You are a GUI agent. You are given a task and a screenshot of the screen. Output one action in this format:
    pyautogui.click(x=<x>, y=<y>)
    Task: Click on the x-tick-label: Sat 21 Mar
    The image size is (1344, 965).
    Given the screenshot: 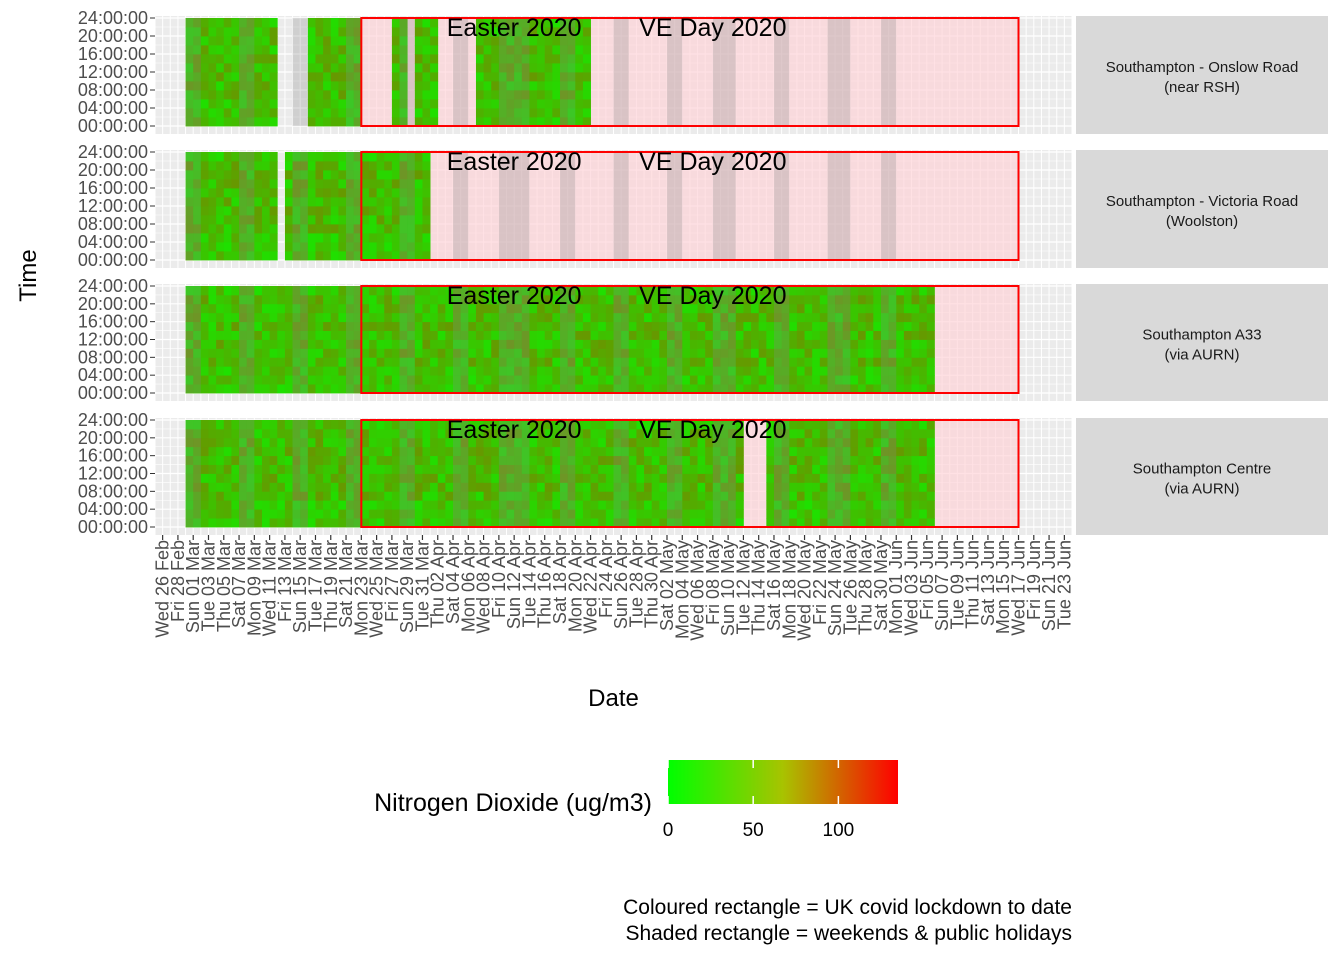 What is the action you would take?
    pyautogui.click(x=346, y=584)
    